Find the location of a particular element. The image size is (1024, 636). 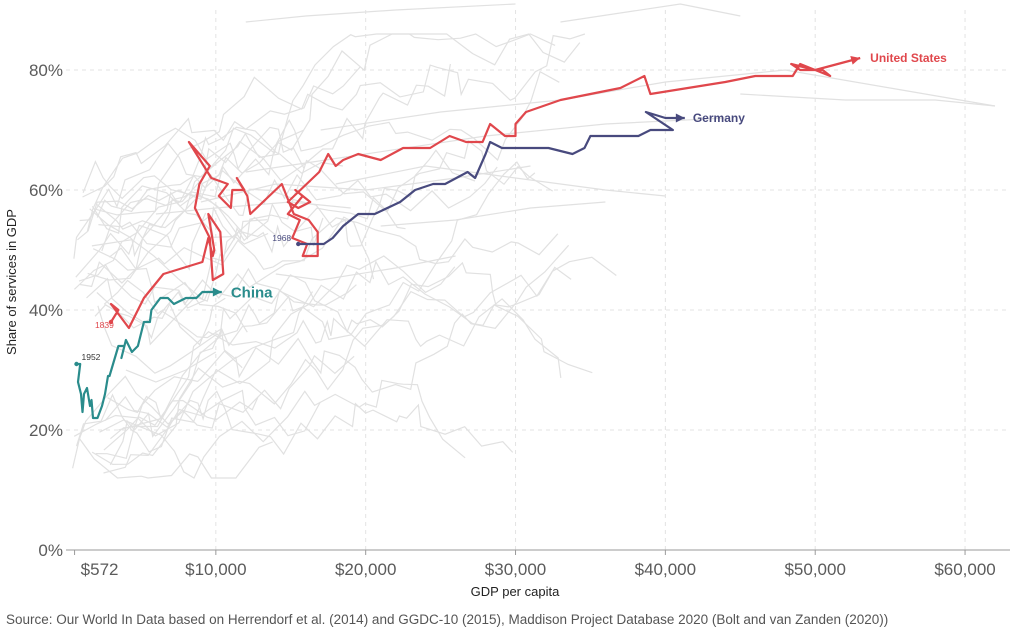

x-tick-label: $20,000 is located at coordinates (365, 569).